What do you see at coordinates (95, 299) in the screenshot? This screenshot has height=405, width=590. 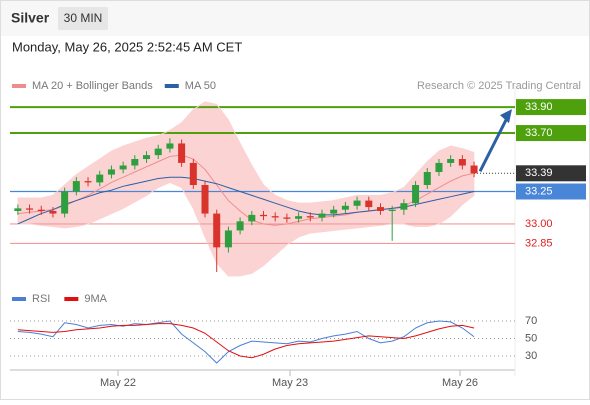 I see `legend-label: 9MA` at bounding box center [95, 299].